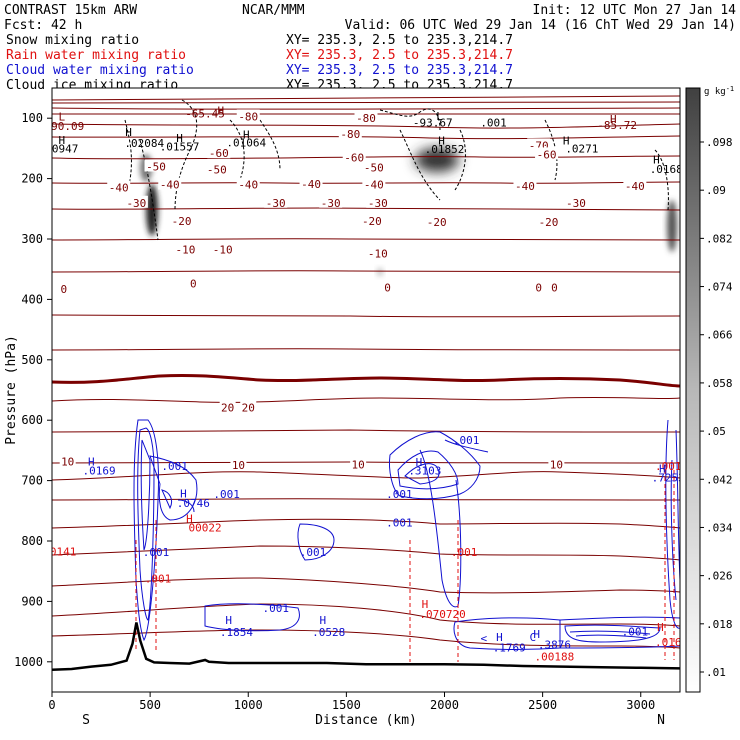 The height and width of the screenshot is (740, 740). I want to click on x-axis-label: Distance (km), so click(366, 720).